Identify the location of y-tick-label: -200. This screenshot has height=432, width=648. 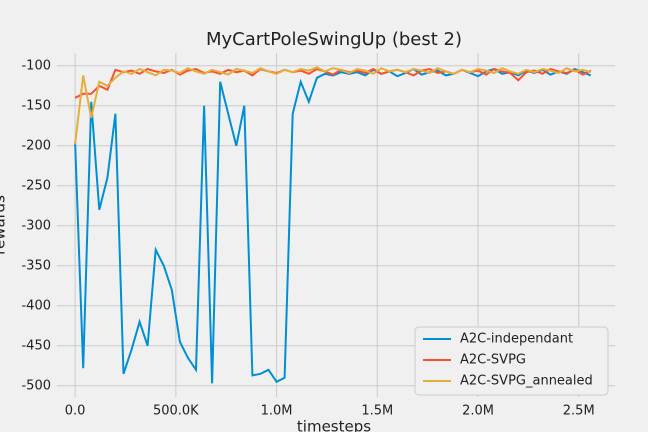
(36, 145).